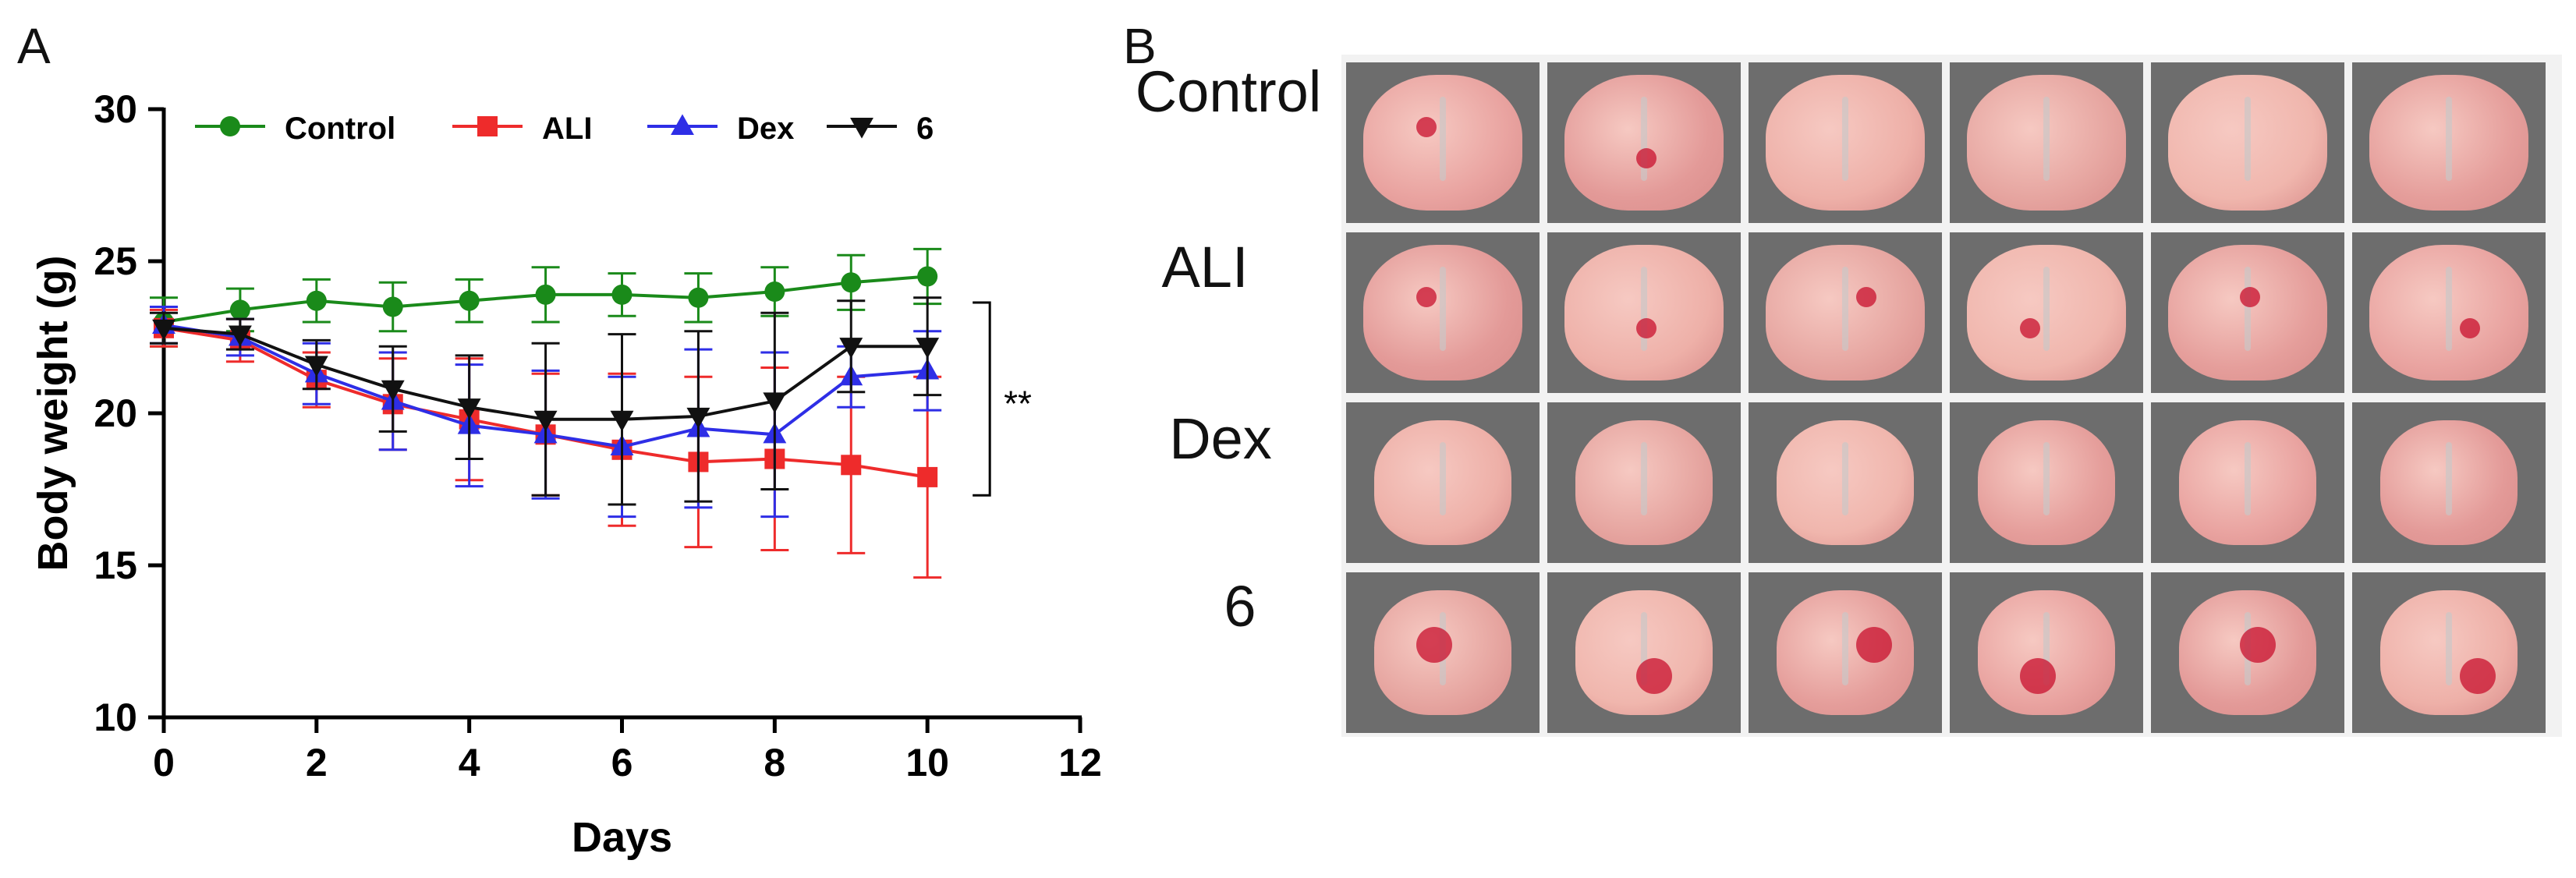 The width and height of the screenshot is (2576, 878). I want to click on x-tick-label: 2, so click(317, 762).